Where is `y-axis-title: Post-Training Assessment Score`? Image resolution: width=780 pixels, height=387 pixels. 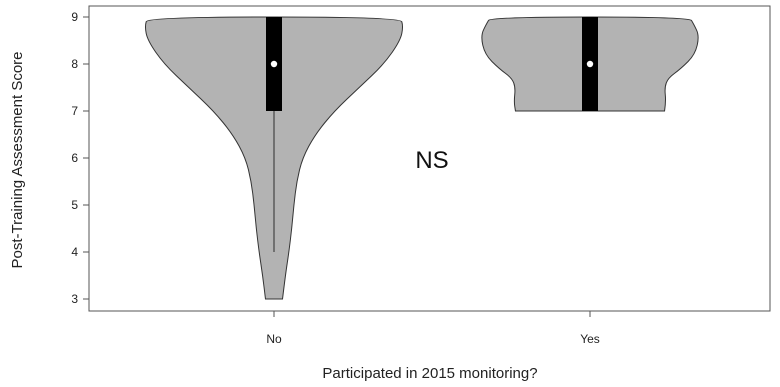 y-axis-title: Post-Training Assessment Score is located at coordinates (17, 159).